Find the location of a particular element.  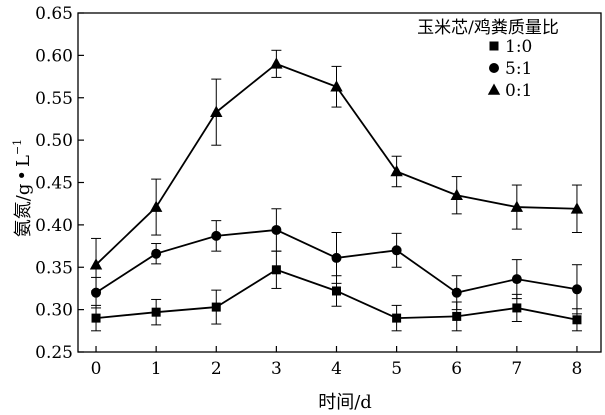

x-tick-label: 3 is located at coordinates (276, 369).